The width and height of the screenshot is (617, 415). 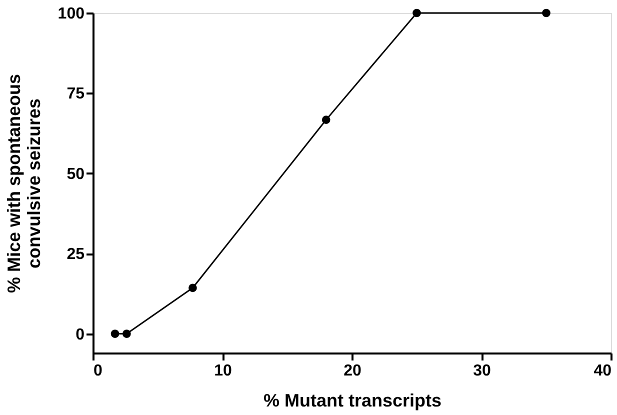 What do you see at coordinates (603, 371) in the screenshot?
I see `x-tick-label: 40` at bounding box center [603, 371].